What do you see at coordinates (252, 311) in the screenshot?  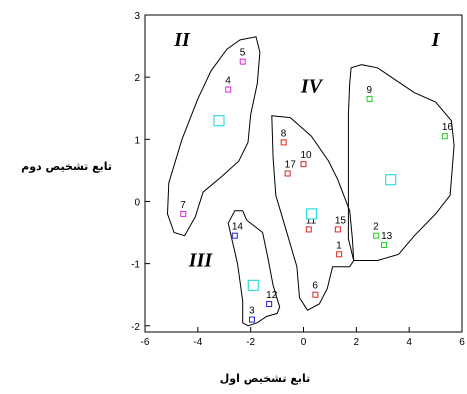 I see `data-point-label: 3` at bounding box center [252, 311].